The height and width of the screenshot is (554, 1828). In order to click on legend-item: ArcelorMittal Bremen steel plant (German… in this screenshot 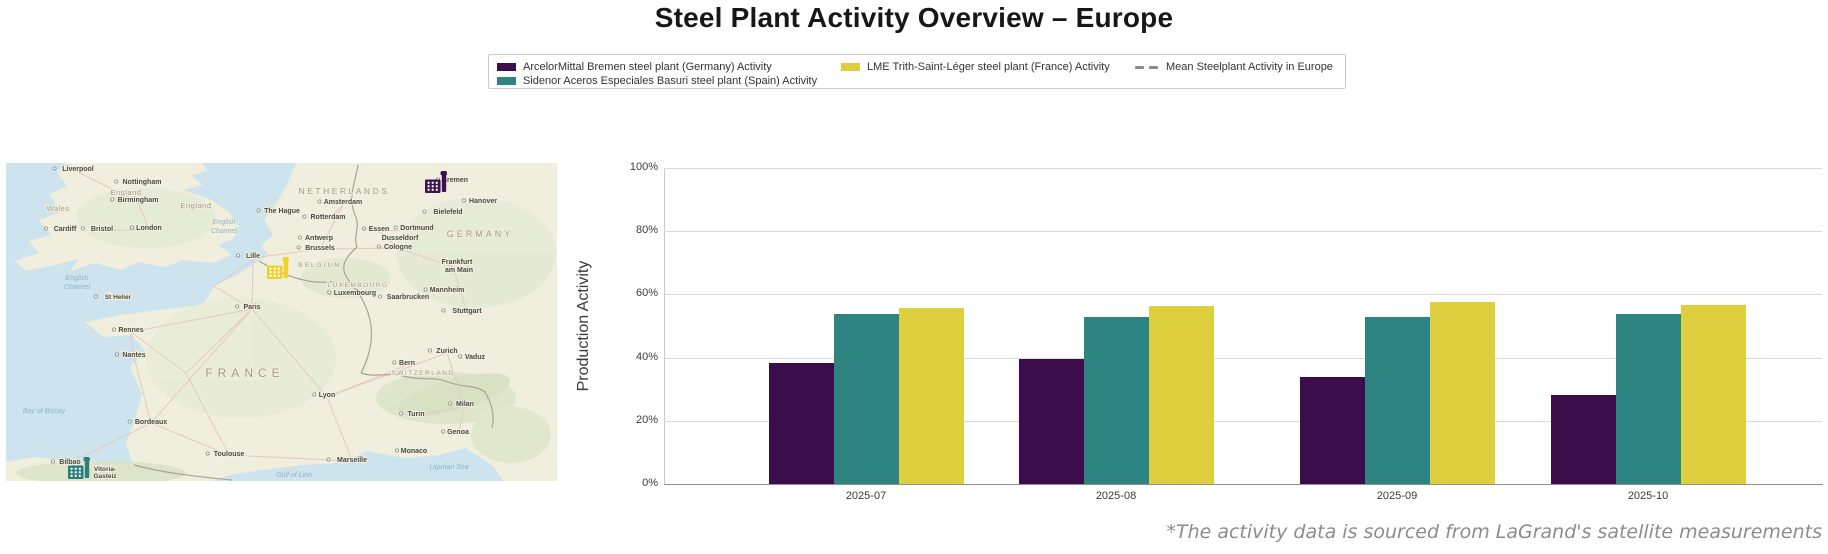, I will do `click(634, 67)`.